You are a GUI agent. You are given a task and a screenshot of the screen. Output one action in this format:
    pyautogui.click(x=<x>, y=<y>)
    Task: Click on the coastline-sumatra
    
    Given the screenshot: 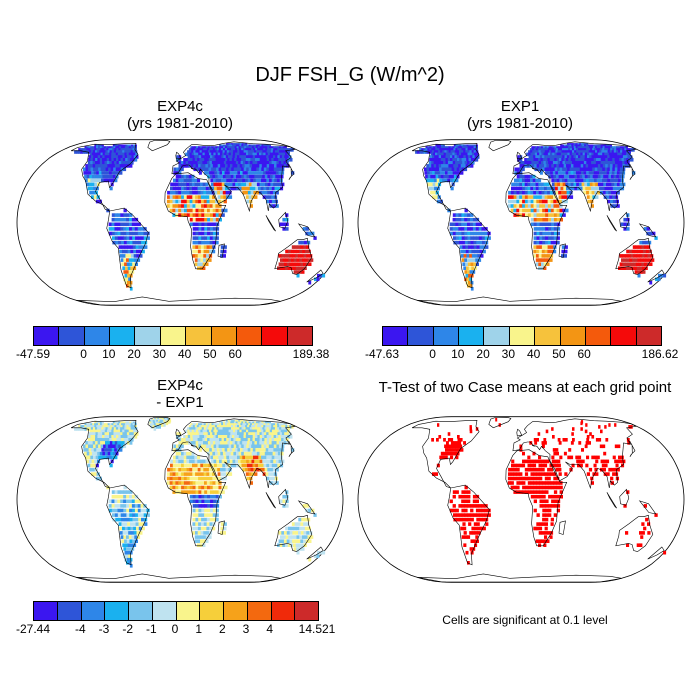 What is the action you would take?
    pyautogui.click(x=270, y=500)
    